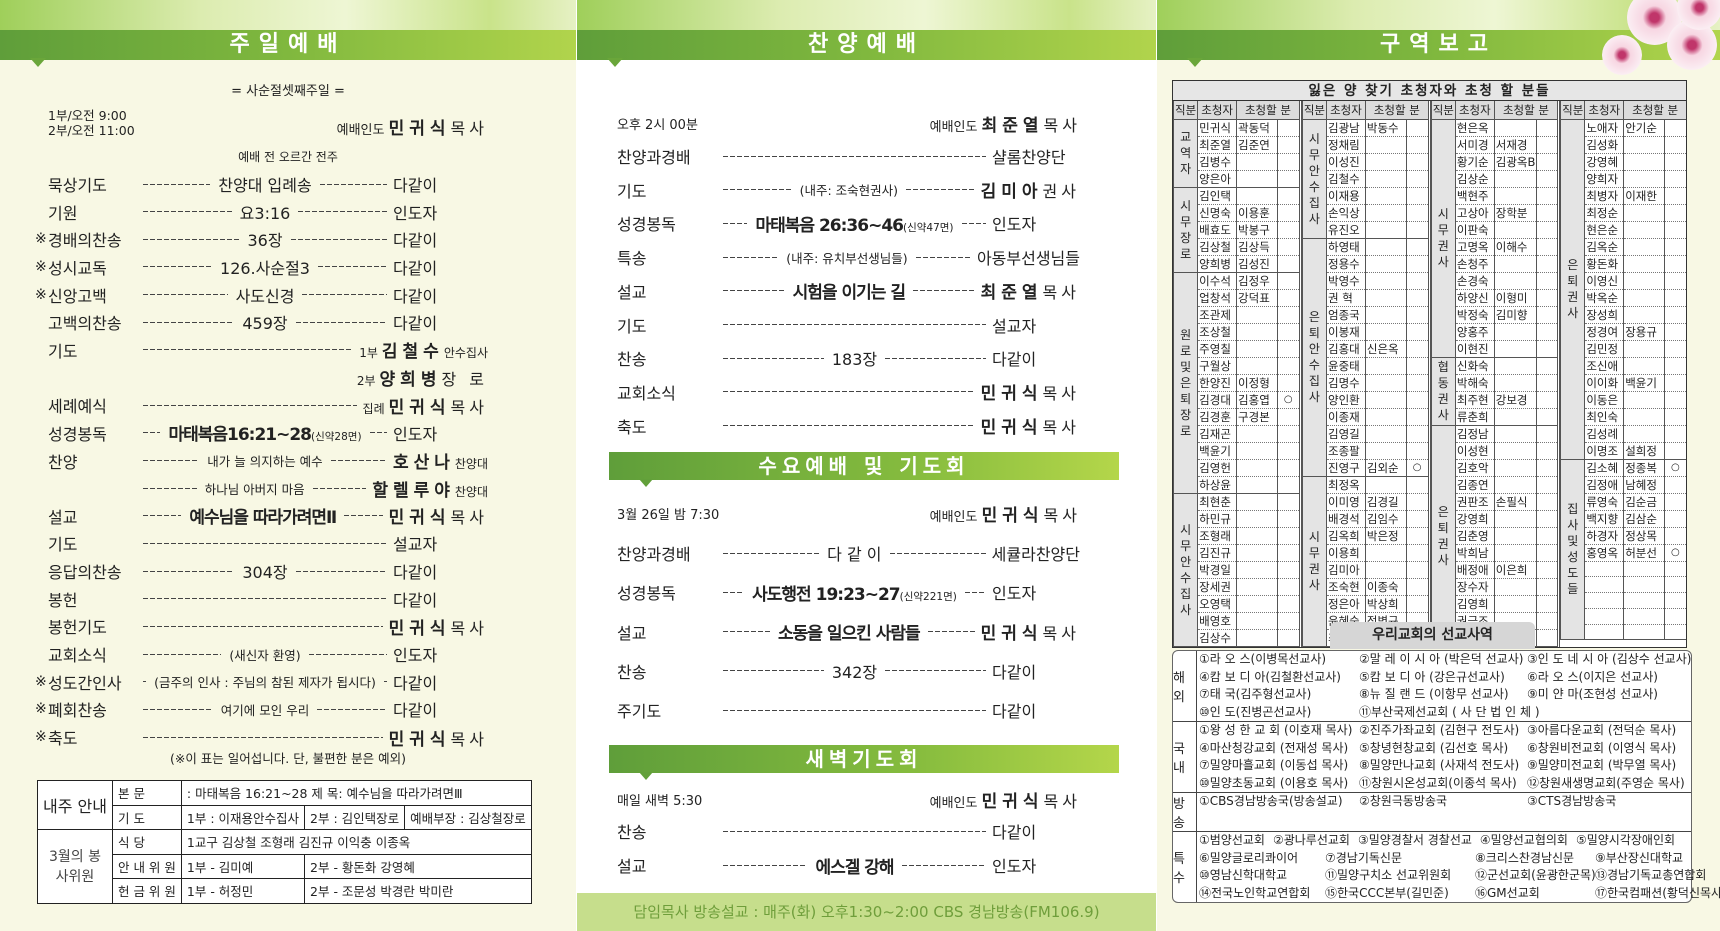 The width and height of the screenshot is (1720, 931). What do you see at coordinates (1365, 553) in the screenshot?
I see `invitation-row: 이용희` at bounding box center [1365, 553].